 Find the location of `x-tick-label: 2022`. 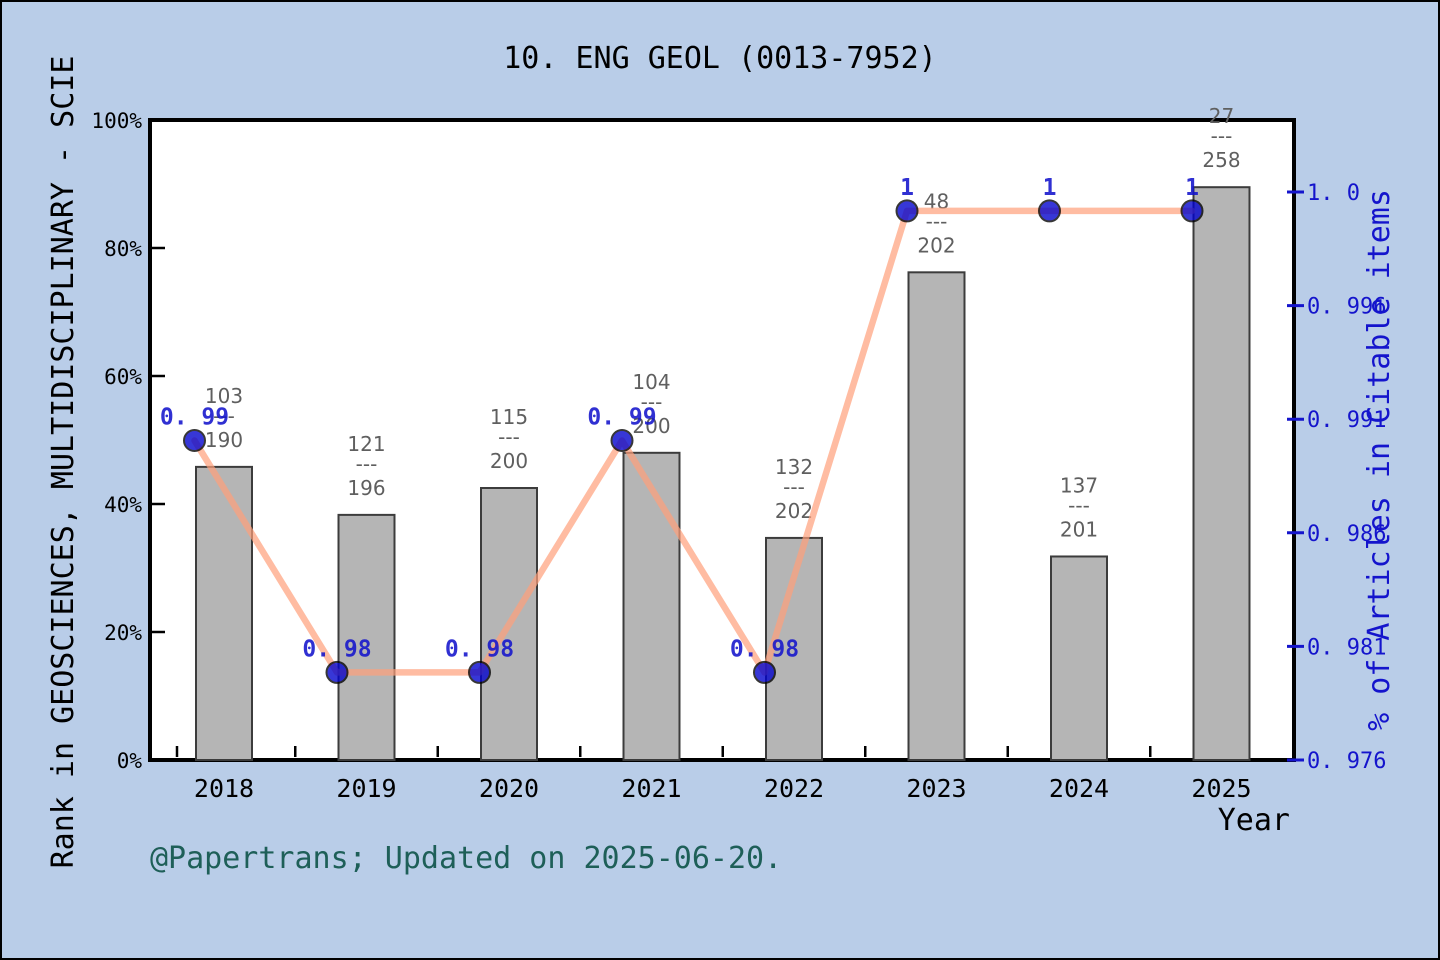

x-tick-label: 2022 is located at coordinates (794, 788).